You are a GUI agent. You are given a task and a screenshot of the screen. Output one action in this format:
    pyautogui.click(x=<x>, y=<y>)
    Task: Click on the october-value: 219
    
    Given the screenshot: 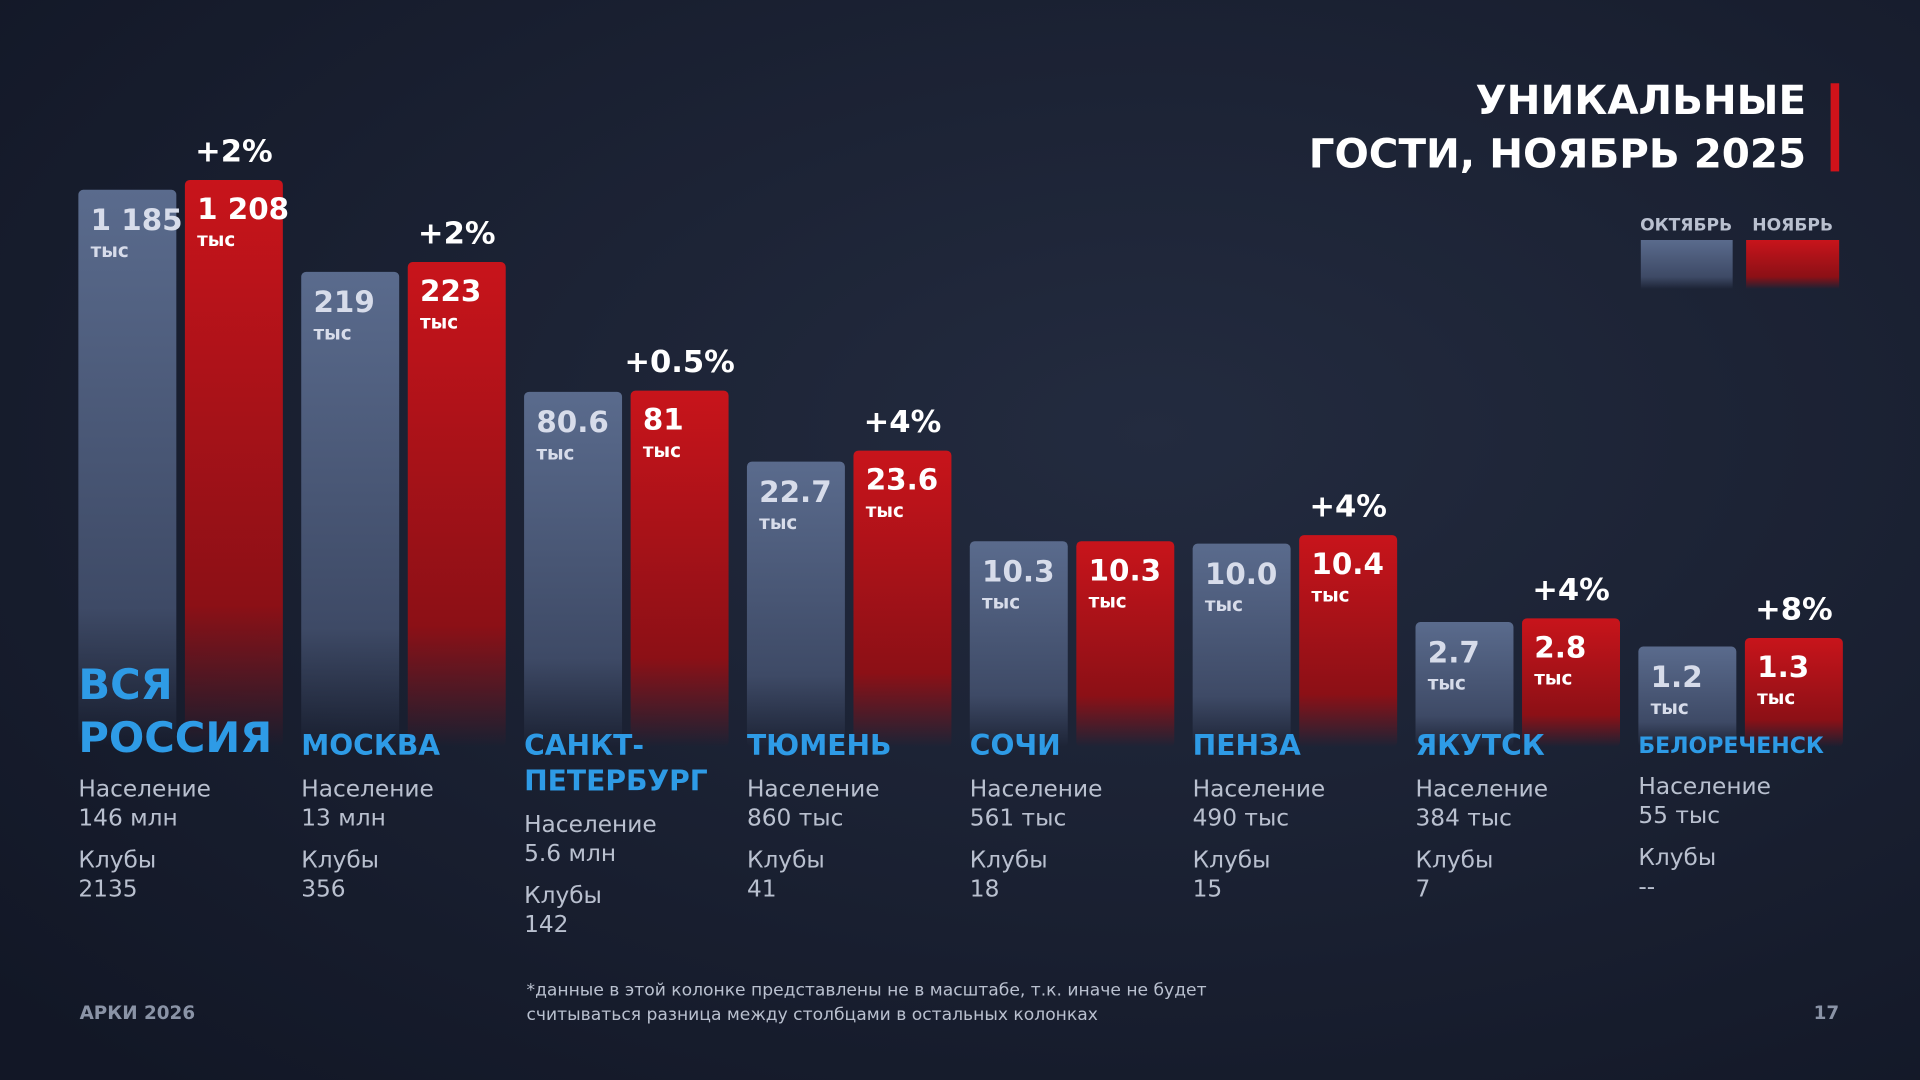 What is the action you would take?
    pyautogui.click(x=343, y=302)
    